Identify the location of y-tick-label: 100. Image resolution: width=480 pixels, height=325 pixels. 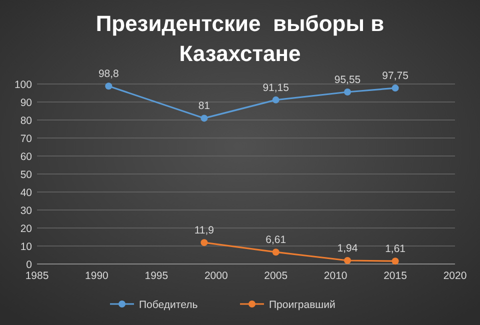
(23, 85).